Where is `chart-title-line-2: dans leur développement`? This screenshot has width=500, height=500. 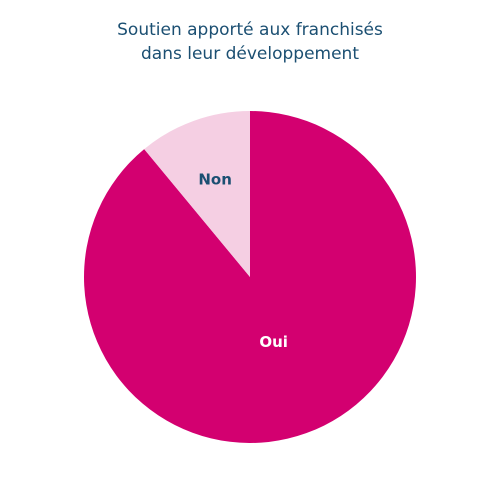 chart-title-line-2: dans leur développement is located at coordinates (250, 54).